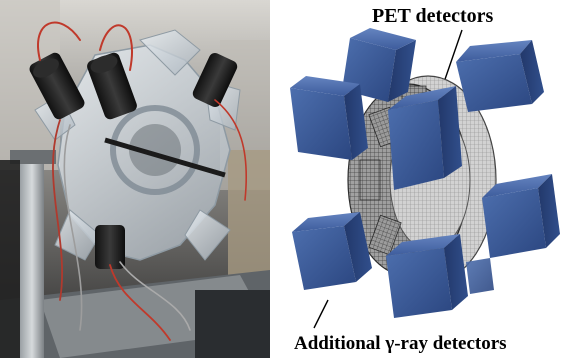 Image resolution: width=562 pixels, height=358 pixels. I want to click on sample-rod, so click(165, 157).